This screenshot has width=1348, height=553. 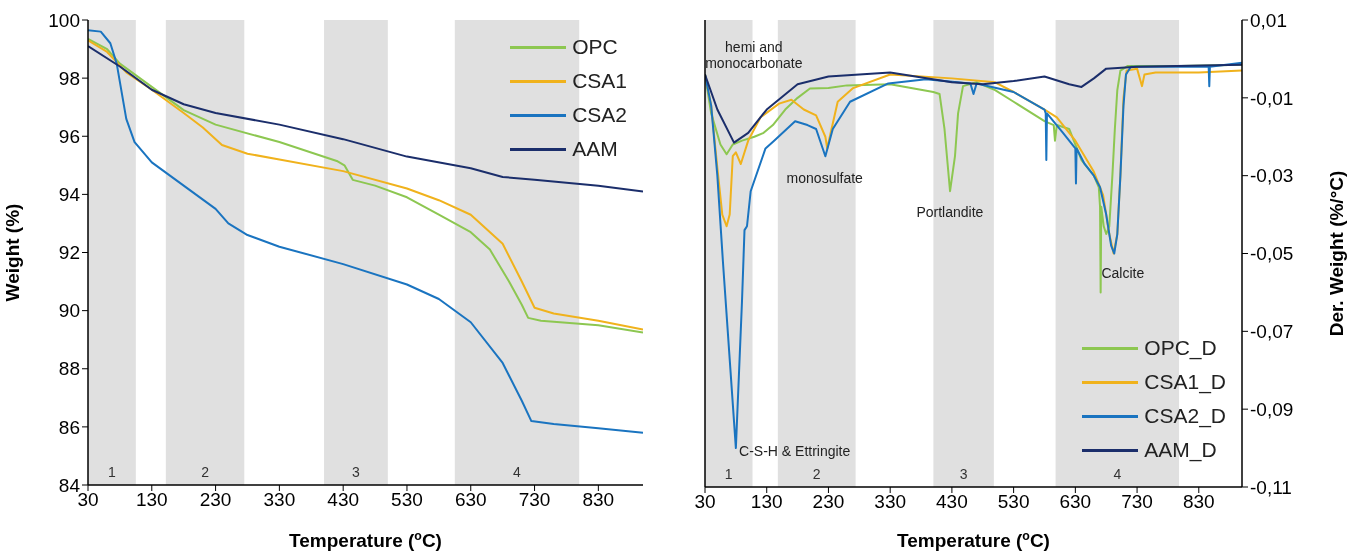 I want to click on y2-tick-label: -0,01, so click(x=1272, y=98).